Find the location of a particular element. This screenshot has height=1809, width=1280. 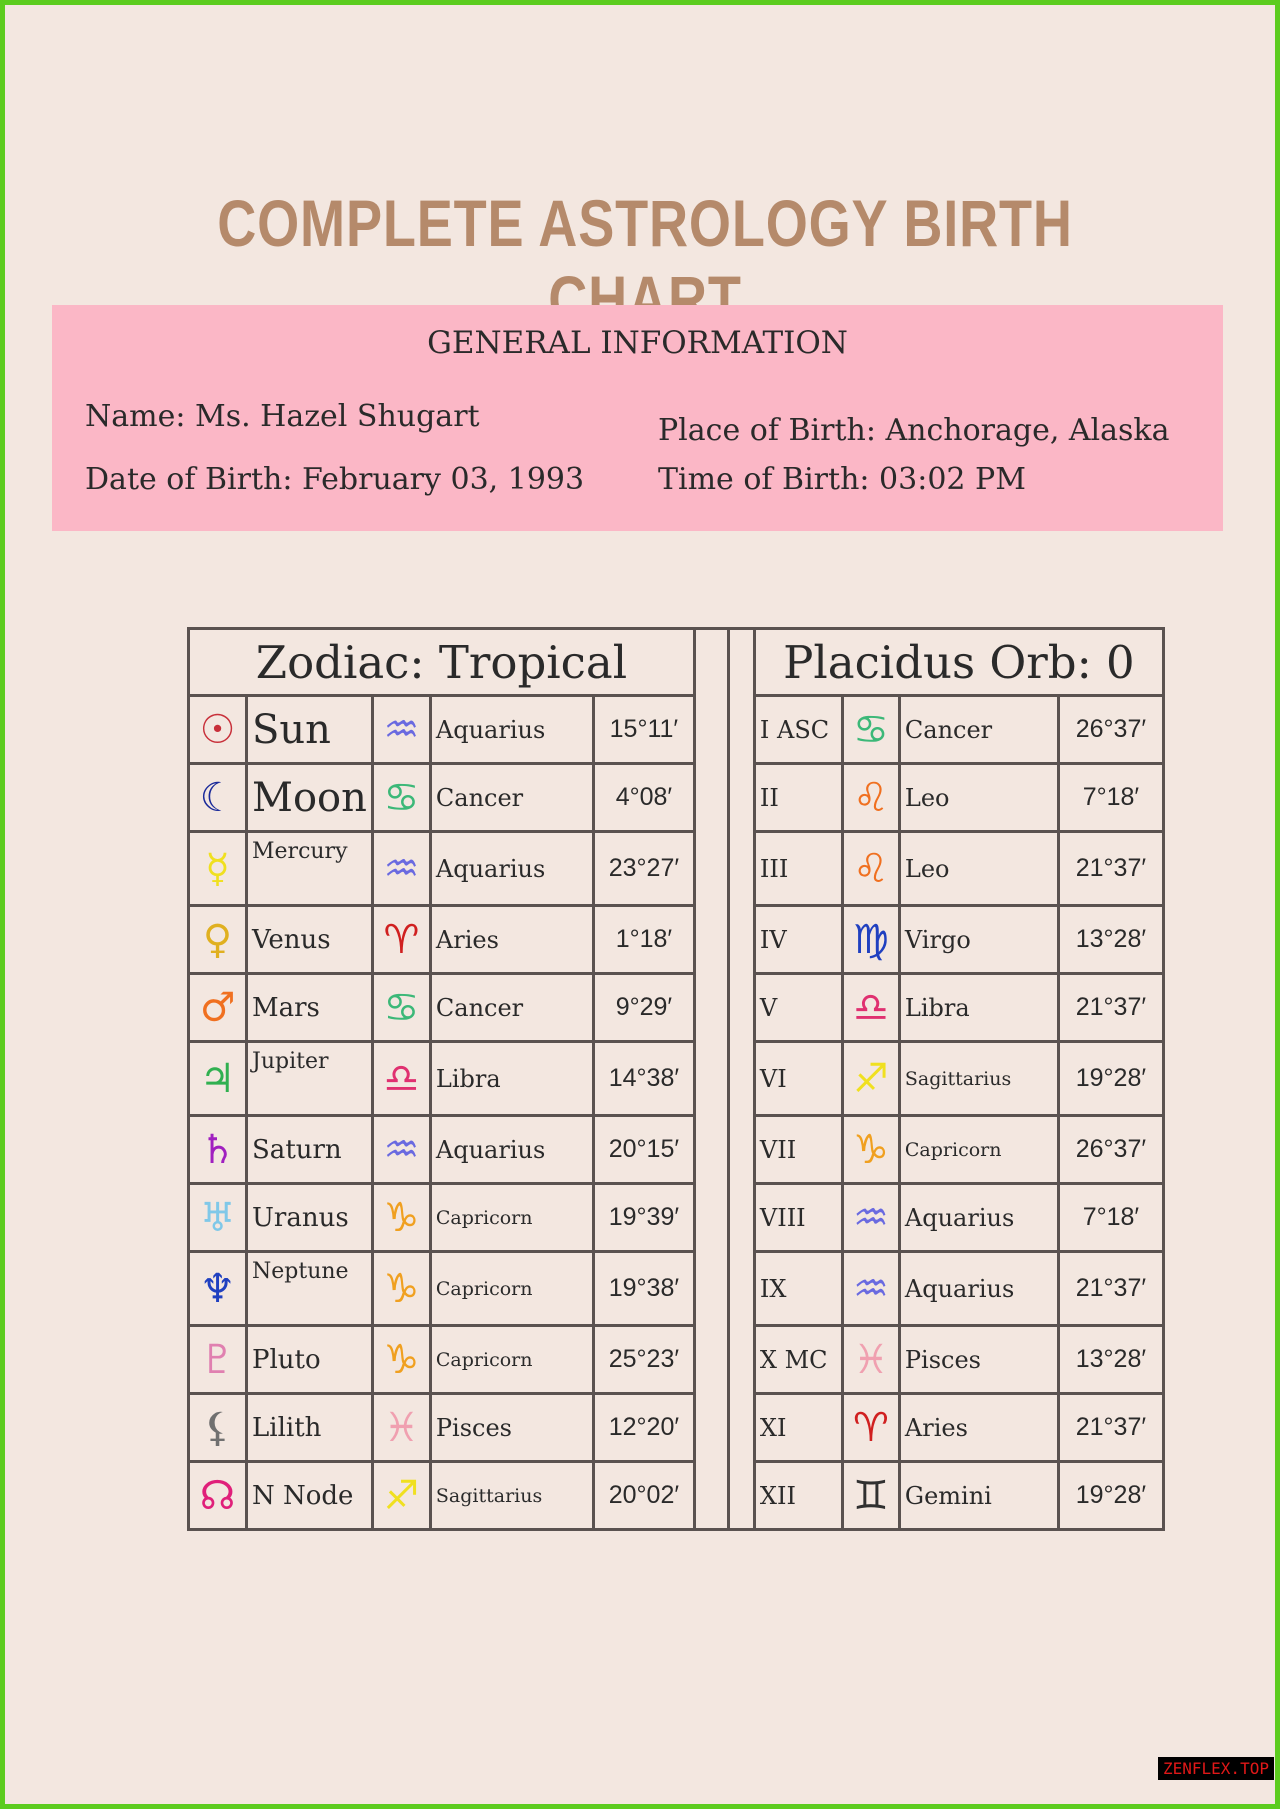

planet-glyph-icon: ☾︎ is located at coordinates (217, 797).